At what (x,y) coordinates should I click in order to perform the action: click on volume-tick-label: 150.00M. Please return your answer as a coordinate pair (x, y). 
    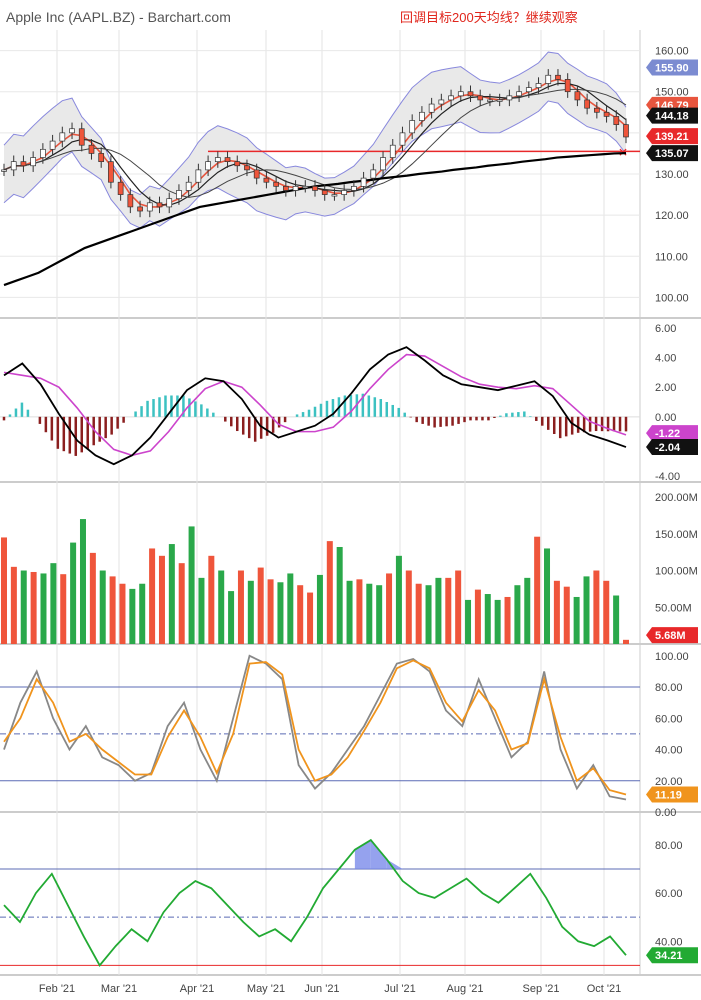
    Looking at the image, I should click on (676, 535).